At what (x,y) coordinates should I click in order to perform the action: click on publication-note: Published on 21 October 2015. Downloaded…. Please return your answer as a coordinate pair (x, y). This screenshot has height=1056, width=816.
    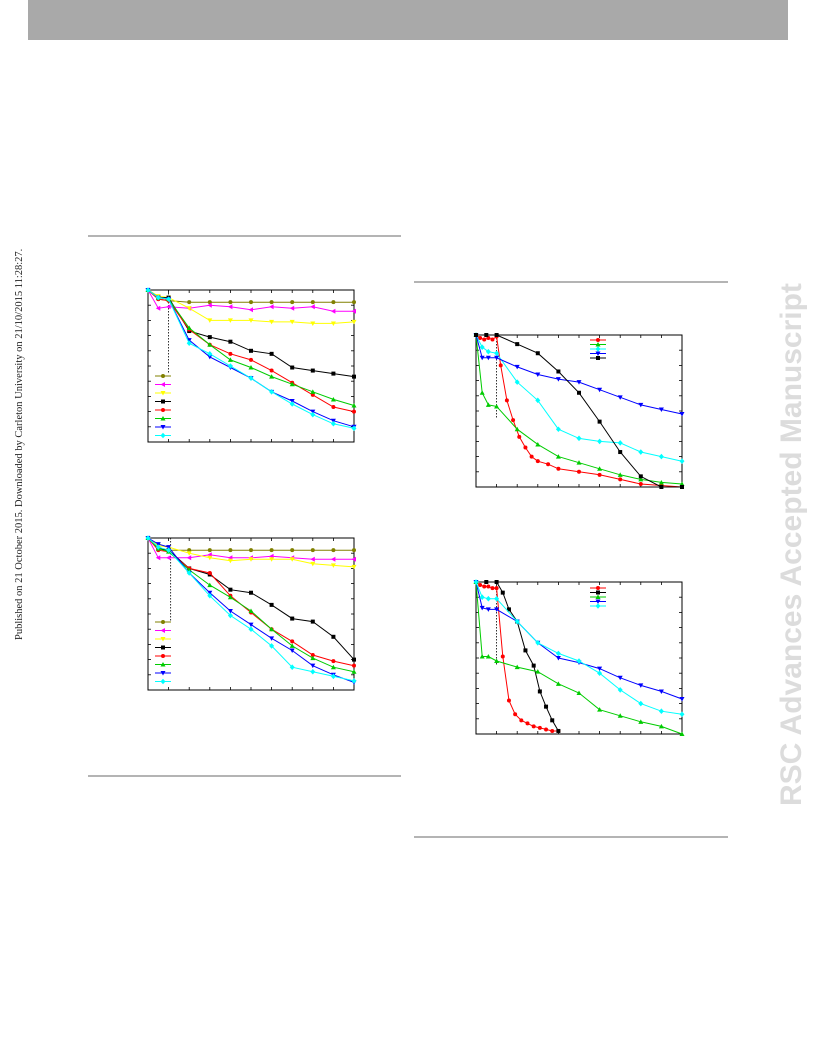
    Looking at the image, I should click on (19, 444).